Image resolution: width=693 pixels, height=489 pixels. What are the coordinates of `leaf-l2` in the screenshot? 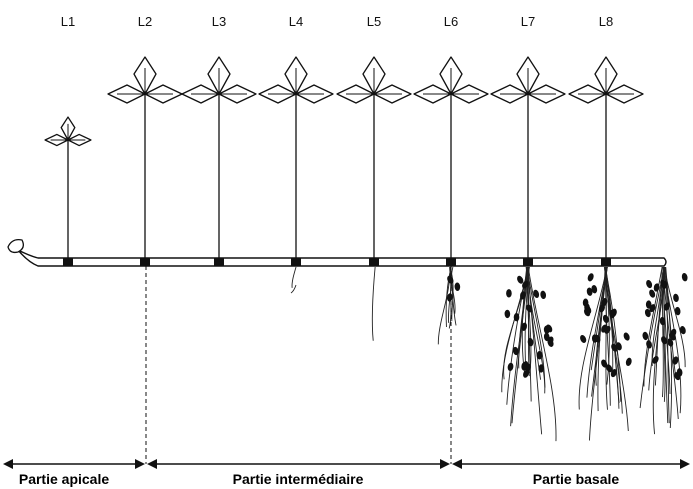 It's located at (145, 157).